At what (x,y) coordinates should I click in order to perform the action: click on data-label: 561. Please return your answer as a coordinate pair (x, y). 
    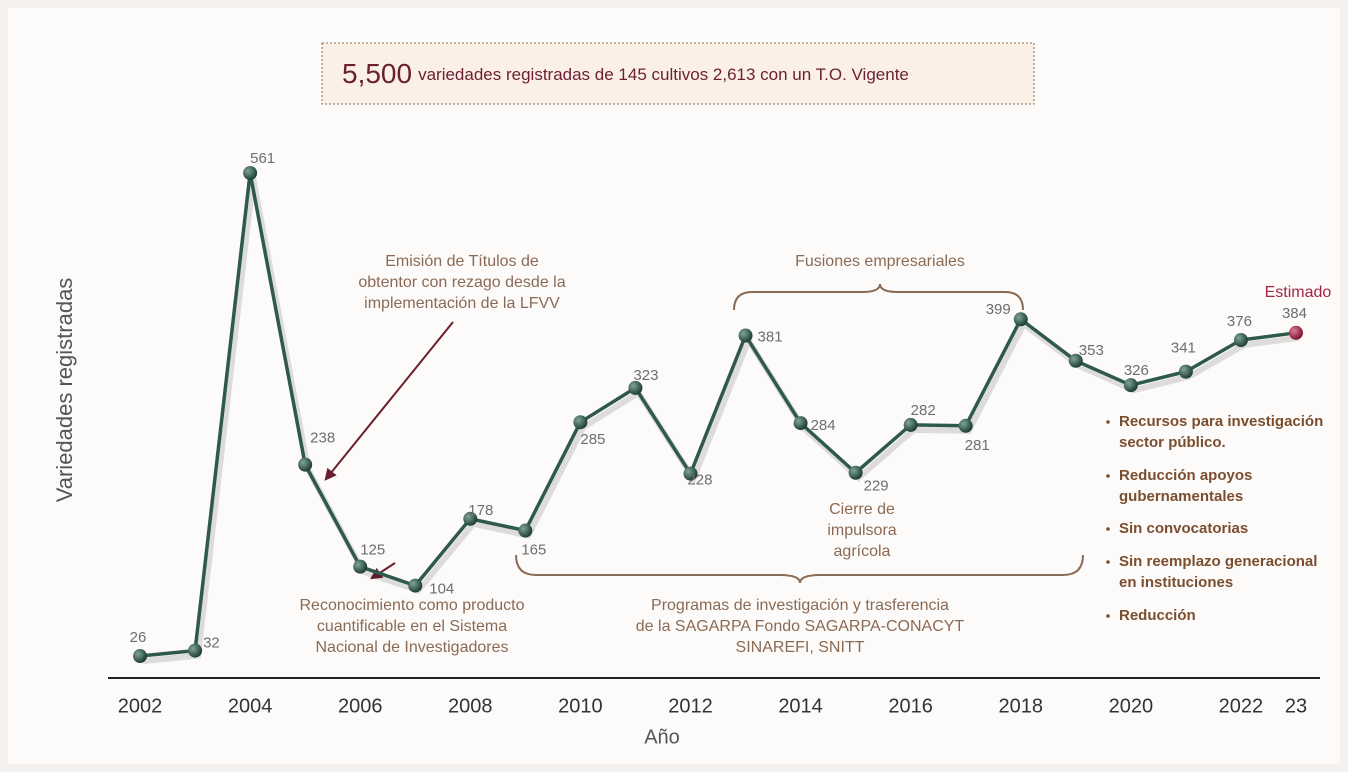
    Looking at the image, I should click on (262, 158).